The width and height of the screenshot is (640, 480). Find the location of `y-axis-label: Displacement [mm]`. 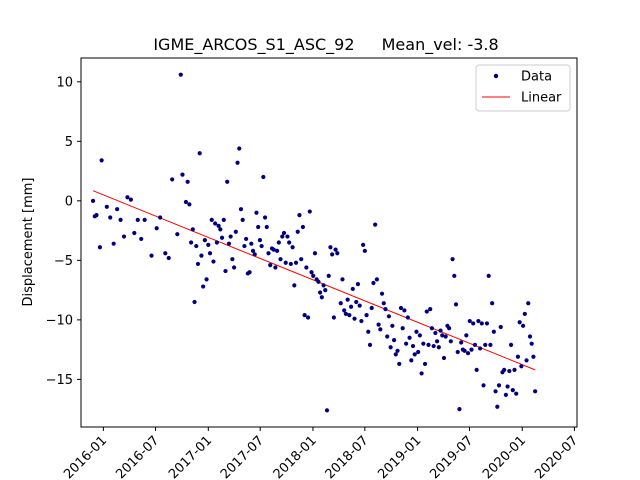

y-axis-label: Displacement [mm] is located at coordinates (28, 242).